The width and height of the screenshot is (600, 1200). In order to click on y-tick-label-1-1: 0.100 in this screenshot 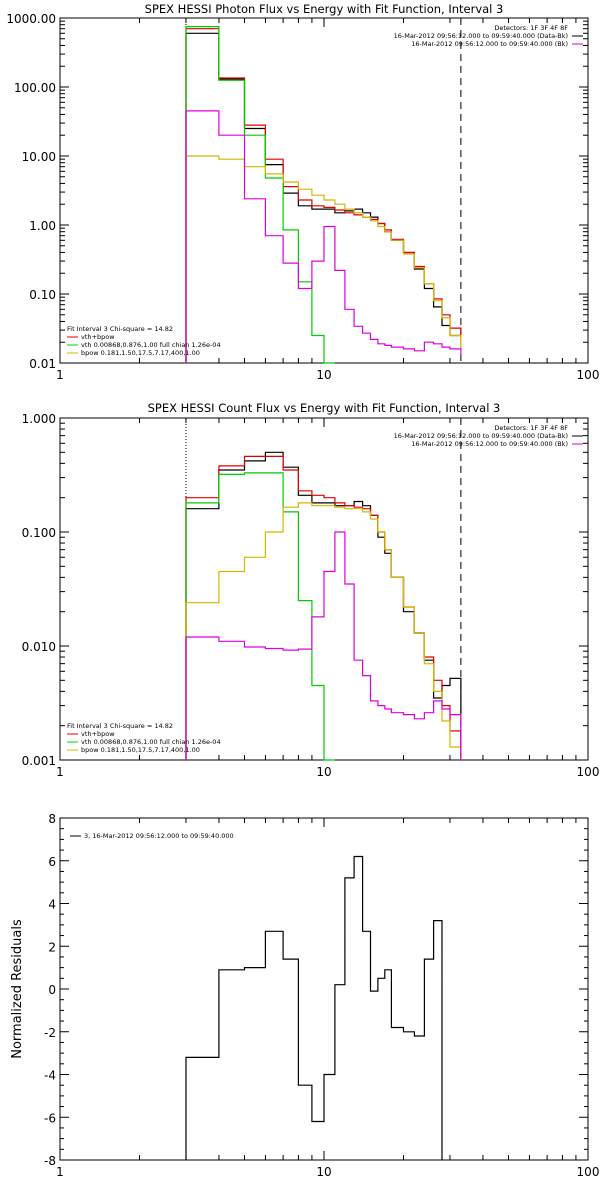, I will do `click(39, 533)`.